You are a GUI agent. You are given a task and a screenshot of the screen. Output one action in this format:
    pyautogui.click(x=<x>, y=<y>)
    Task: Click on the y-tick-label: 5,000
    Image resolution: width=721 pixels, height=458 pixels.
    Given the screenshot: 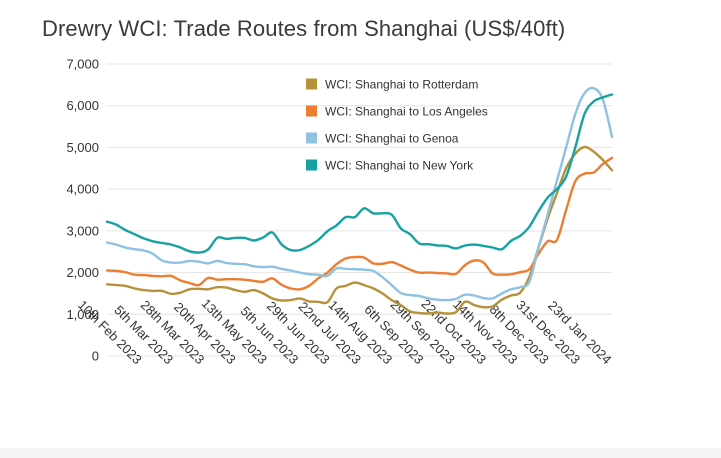 What is the action you would take?
    pyautogui.click(x=82, y=147)
    